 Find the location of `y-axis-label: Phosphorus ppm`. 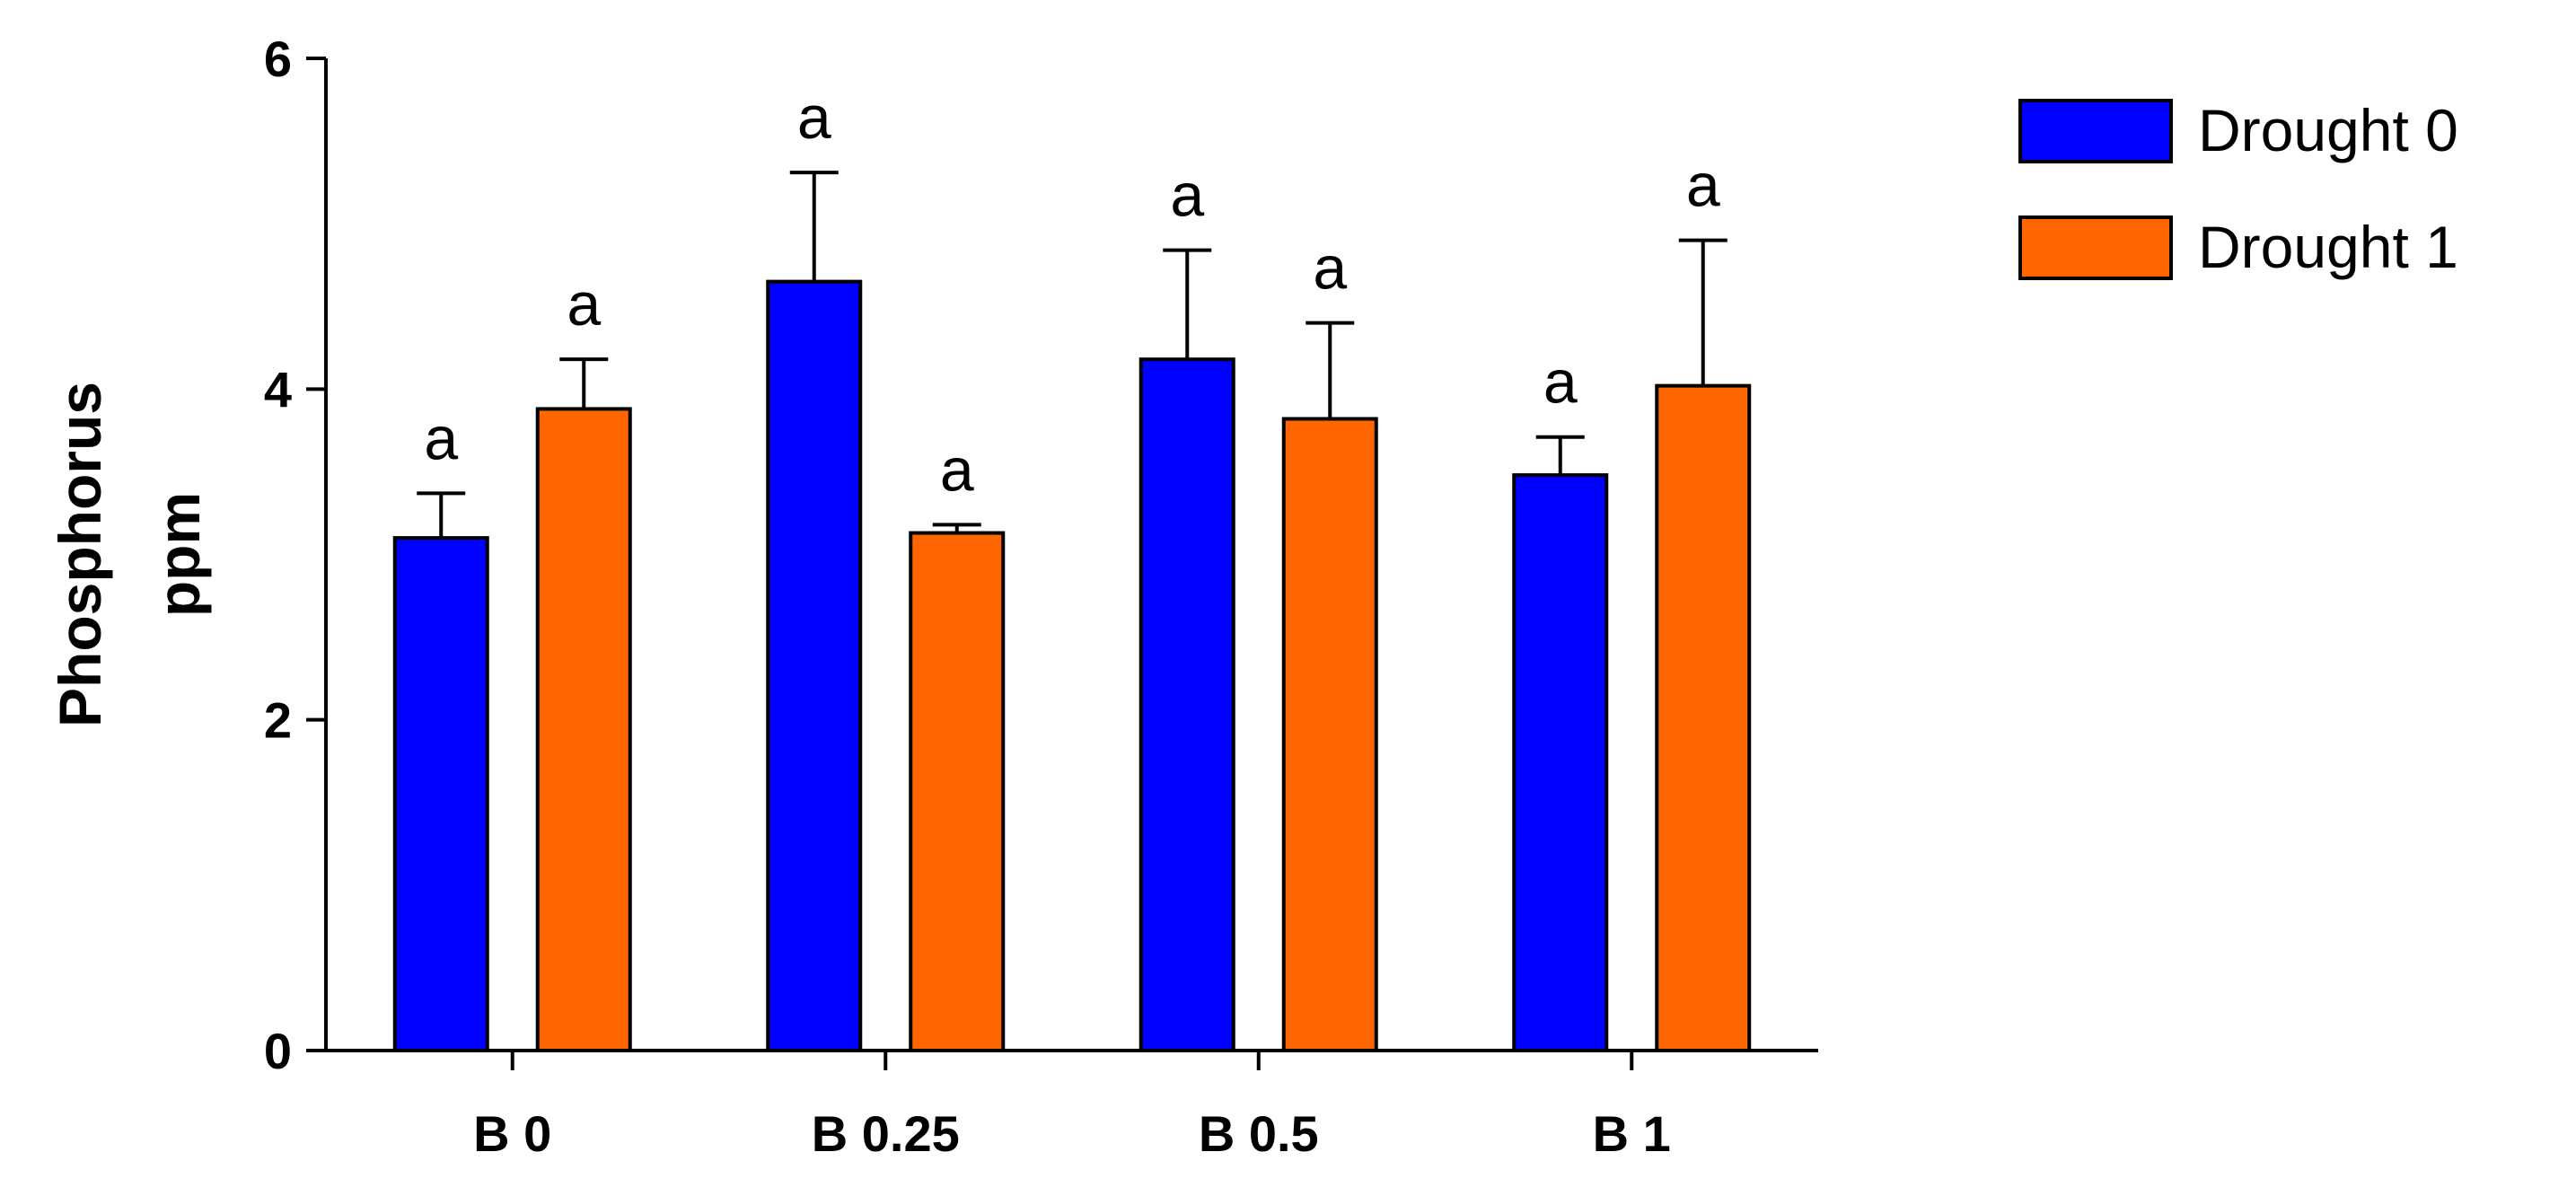

y-axis-label: Phosphorus ppm is located at coordinates (129, 554).